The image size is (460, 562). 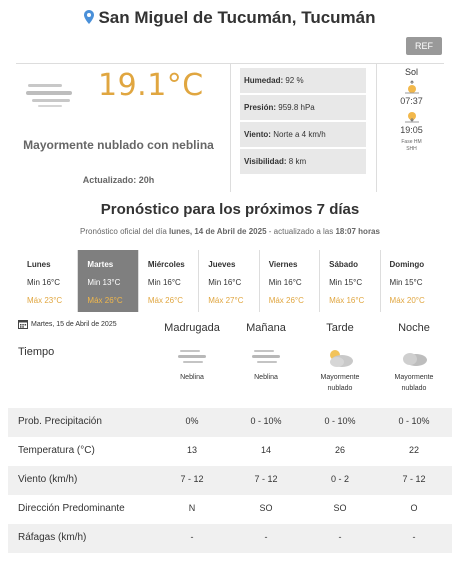 I want to click on visibility-label: Visibilidad:, so click(x=265, y=161).